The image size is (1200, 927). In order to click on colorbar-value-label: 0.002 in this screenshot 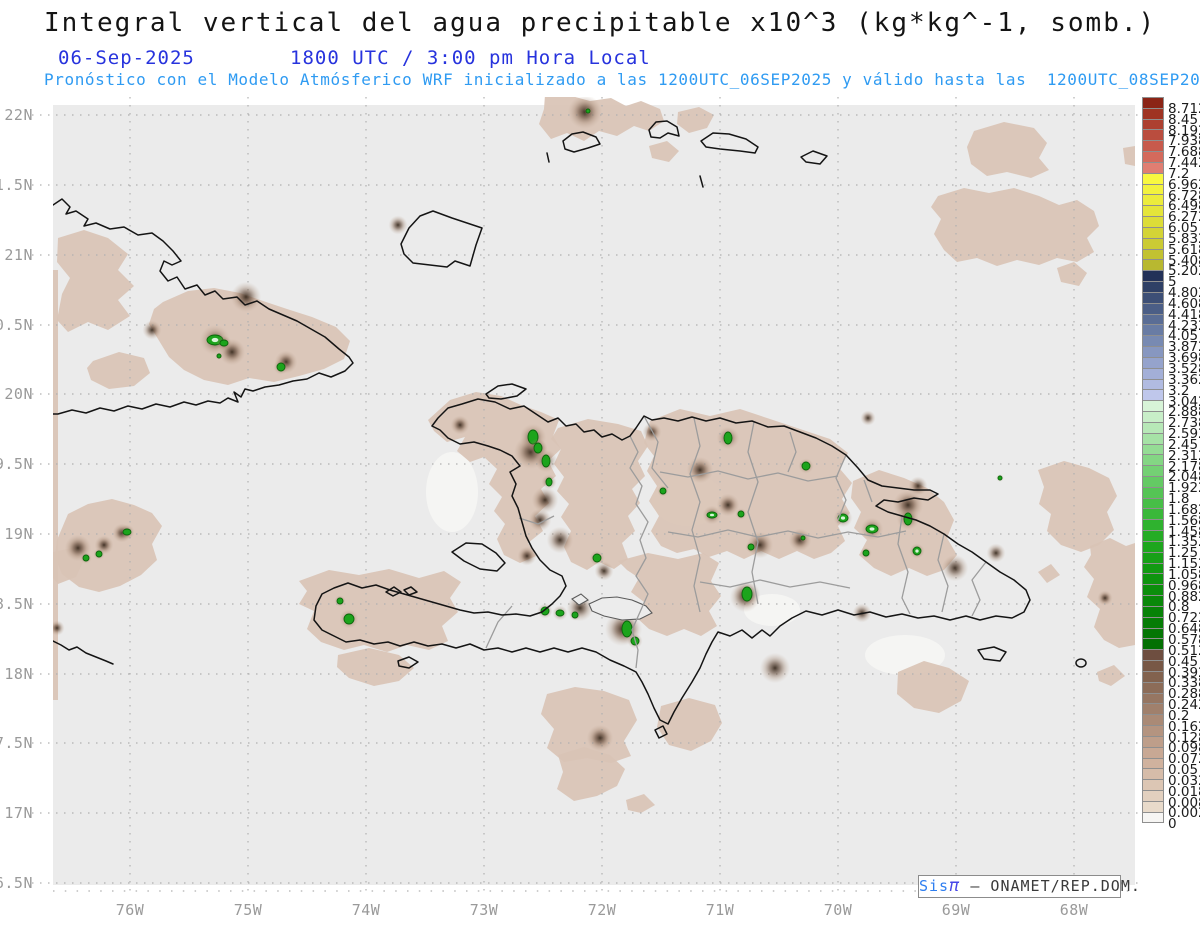, I will do `click(1184, 813)`.